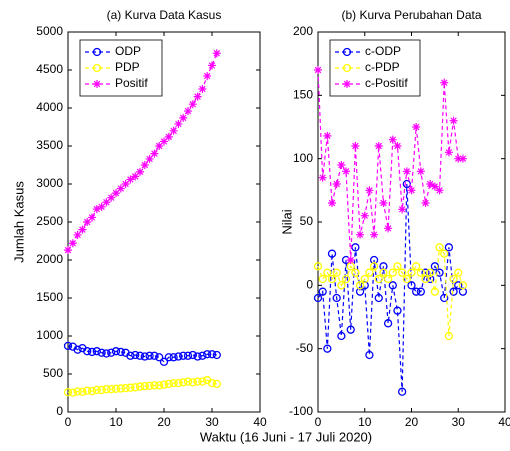 The height and width of the screenshot is (451, 510). Describe the element at coordinates (49, 183) in the screenshot. I see `y-tick-label: 3000` at that location.